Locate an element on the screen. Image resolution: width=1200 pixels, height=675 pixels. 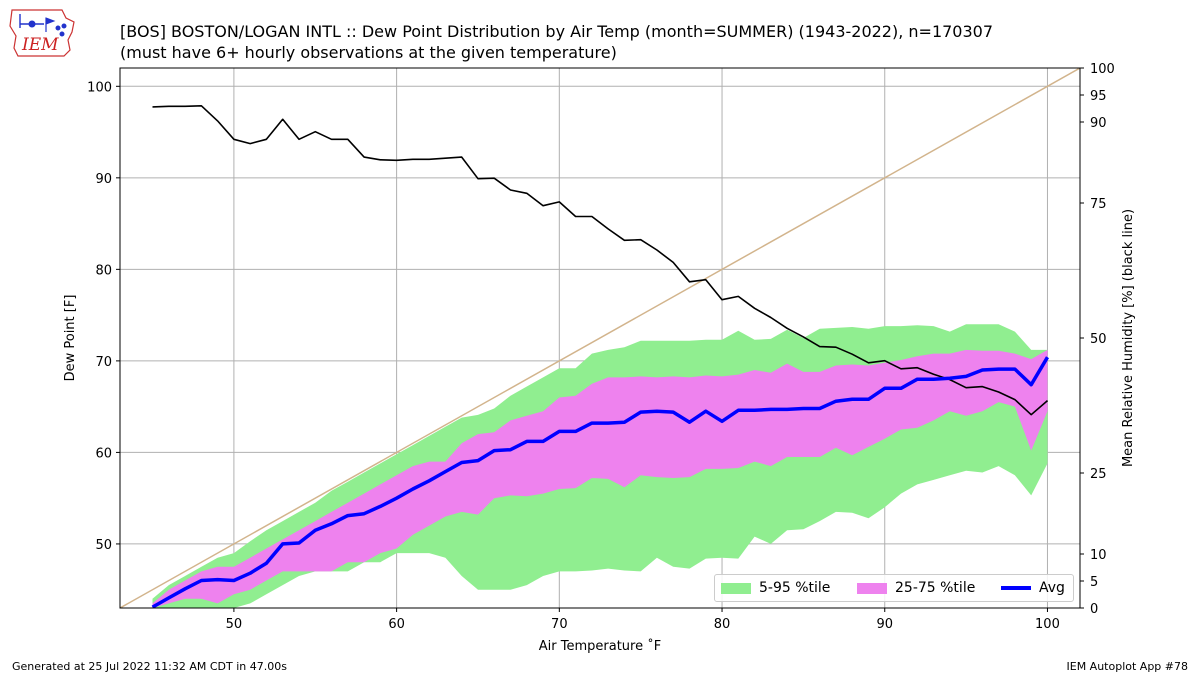
y2-tick-label: 10 is located at coordinates (1098, 555).